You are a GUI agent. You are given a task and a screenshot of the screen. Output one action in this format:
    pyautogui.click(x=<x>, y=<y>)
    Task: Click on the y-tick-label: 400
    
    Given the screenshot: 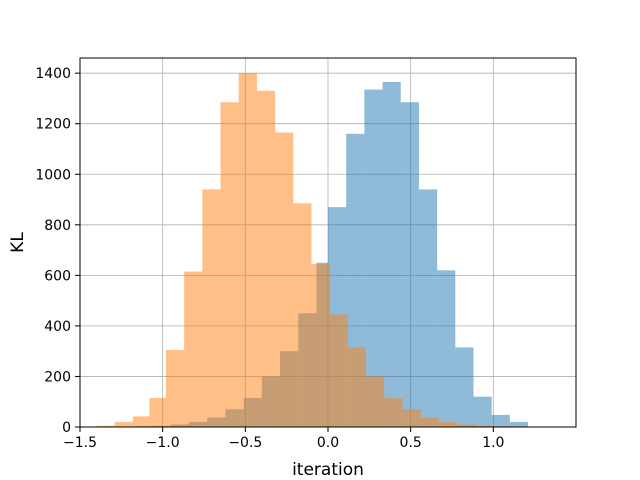 What is the action you would take?
    pyautogui.click(x=57, y=327)
    